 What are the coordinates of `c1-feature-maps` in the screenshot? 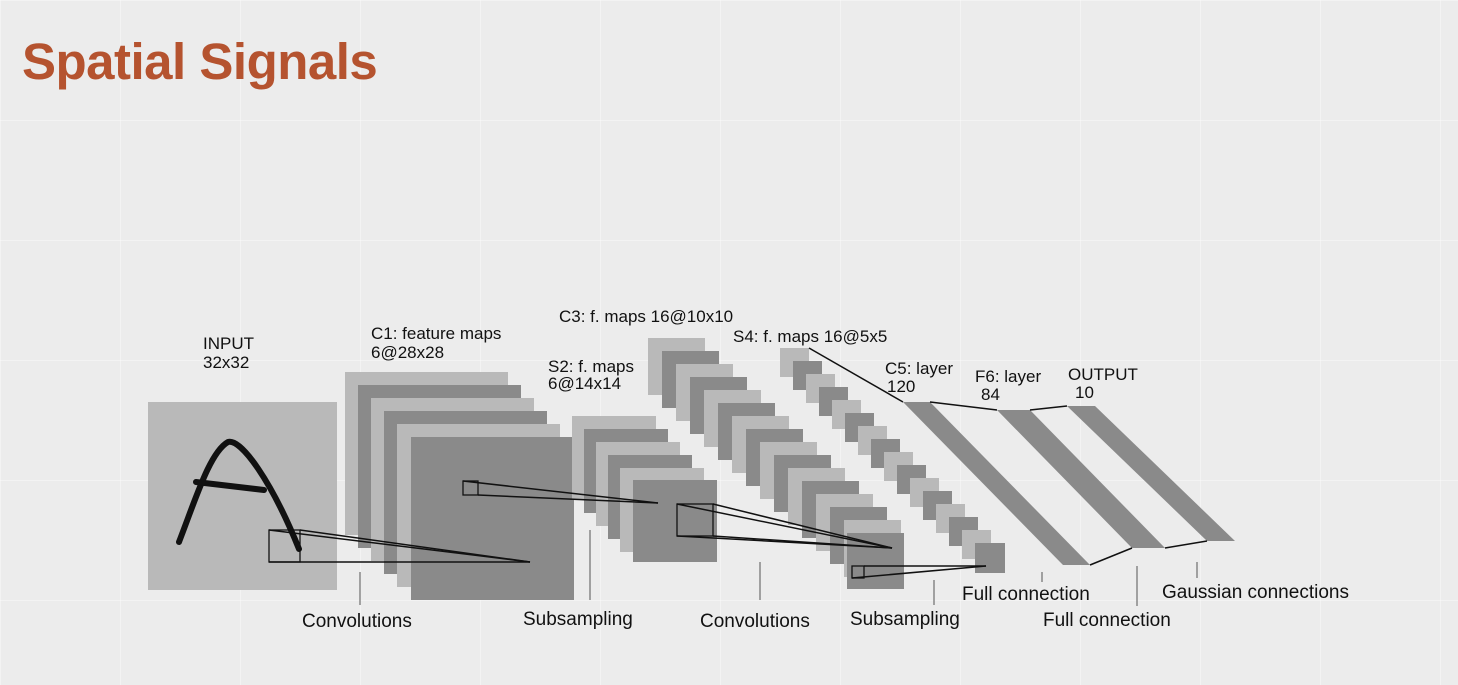 It's located at (459, 486).